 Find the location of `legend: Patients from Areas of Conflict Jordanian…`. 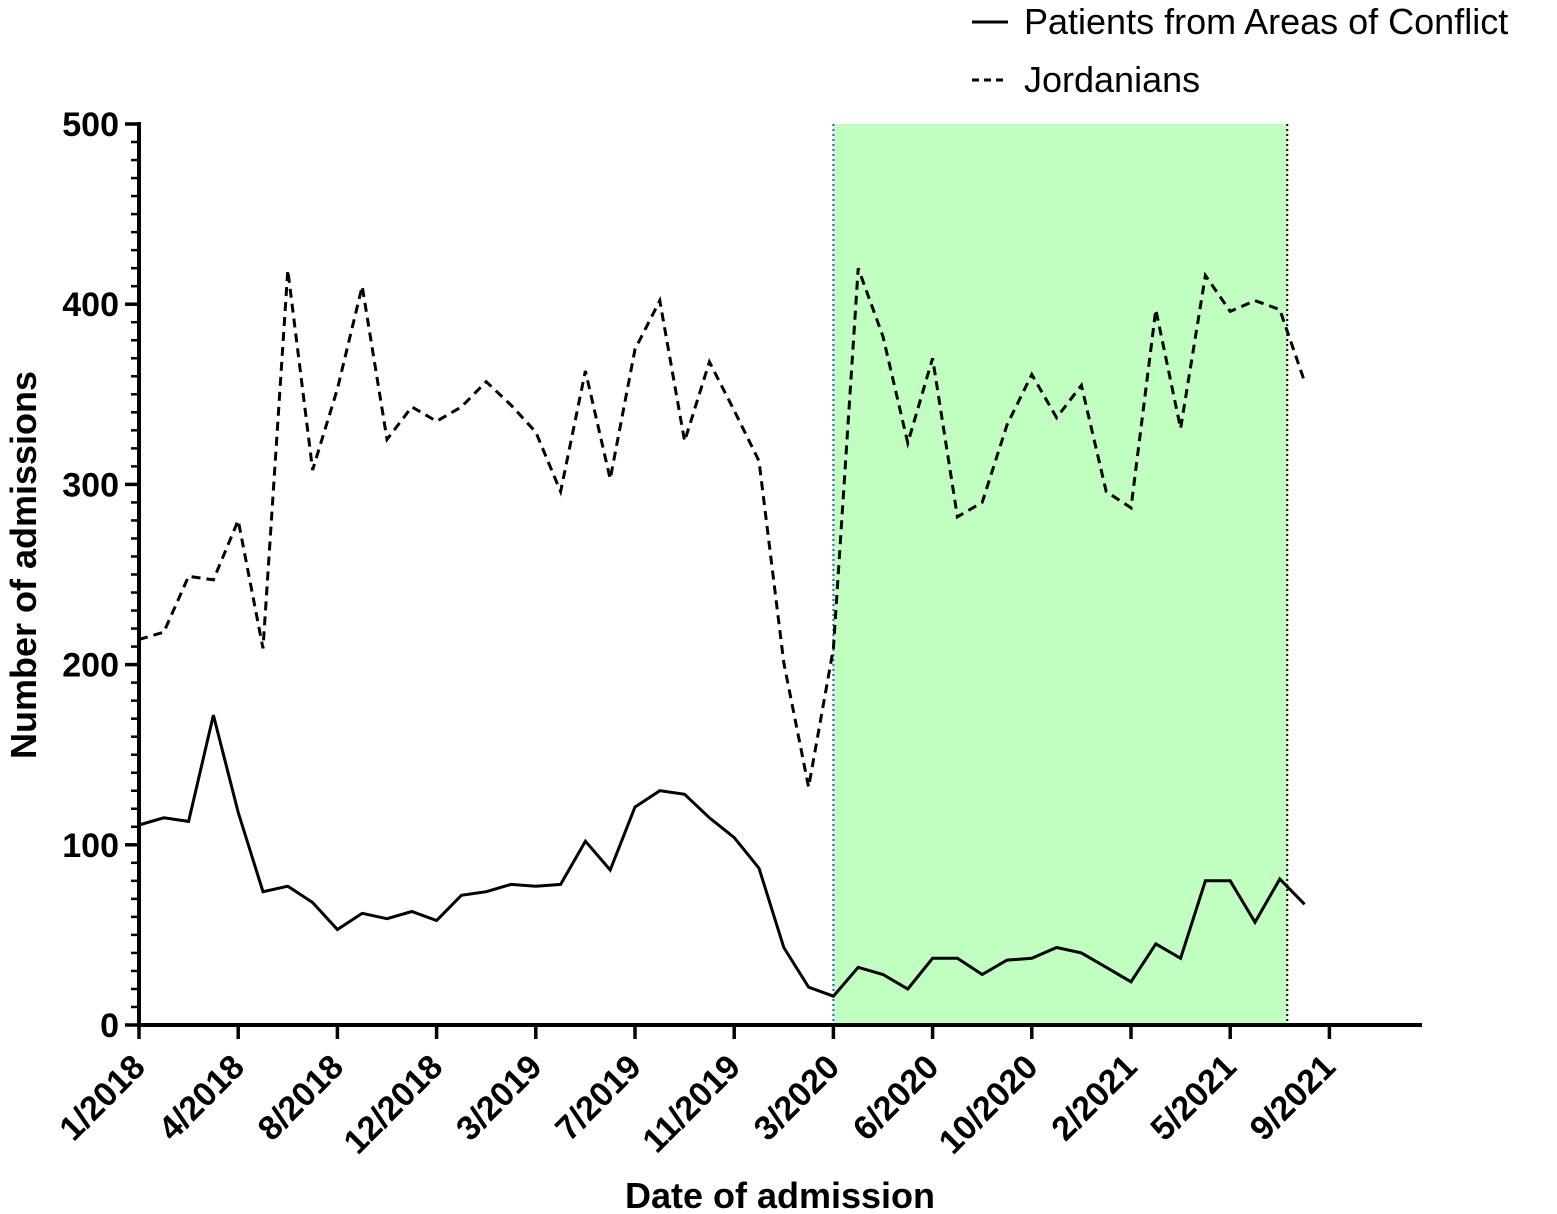

legend: Patients from Areas of Conflict Jordanian… is located at coordinates (1240, 50).